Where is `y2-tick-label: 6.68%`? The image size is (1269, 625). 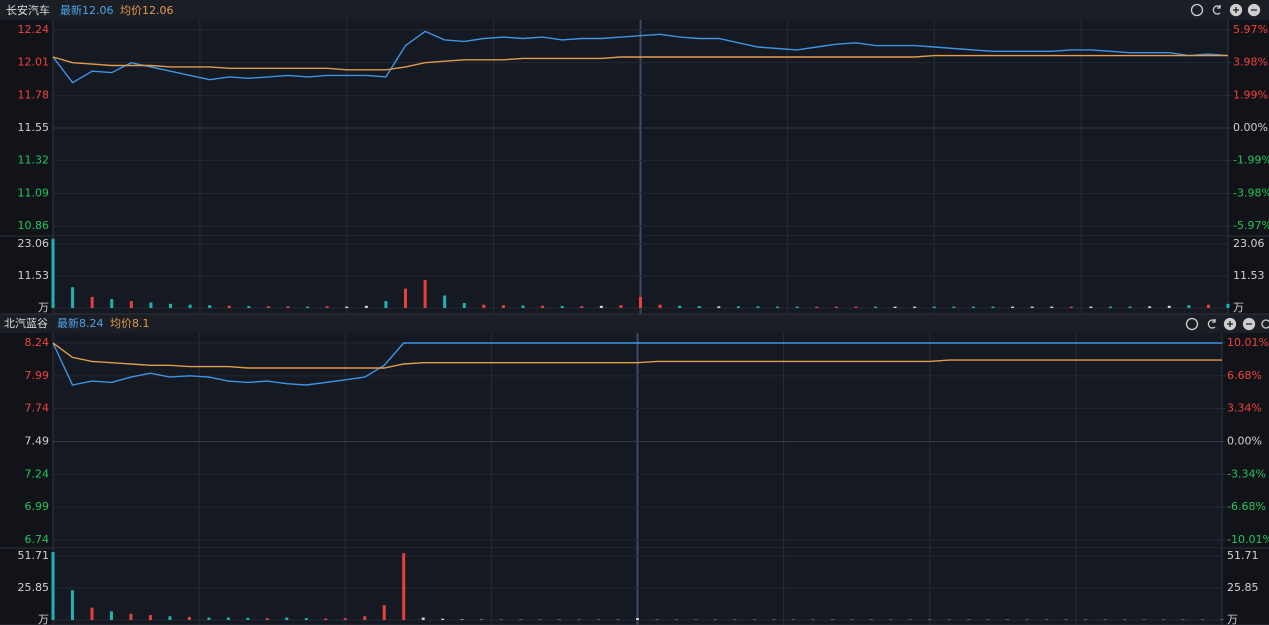
y2-tick-label: 6.68% is located at coordinates (1244, 375).